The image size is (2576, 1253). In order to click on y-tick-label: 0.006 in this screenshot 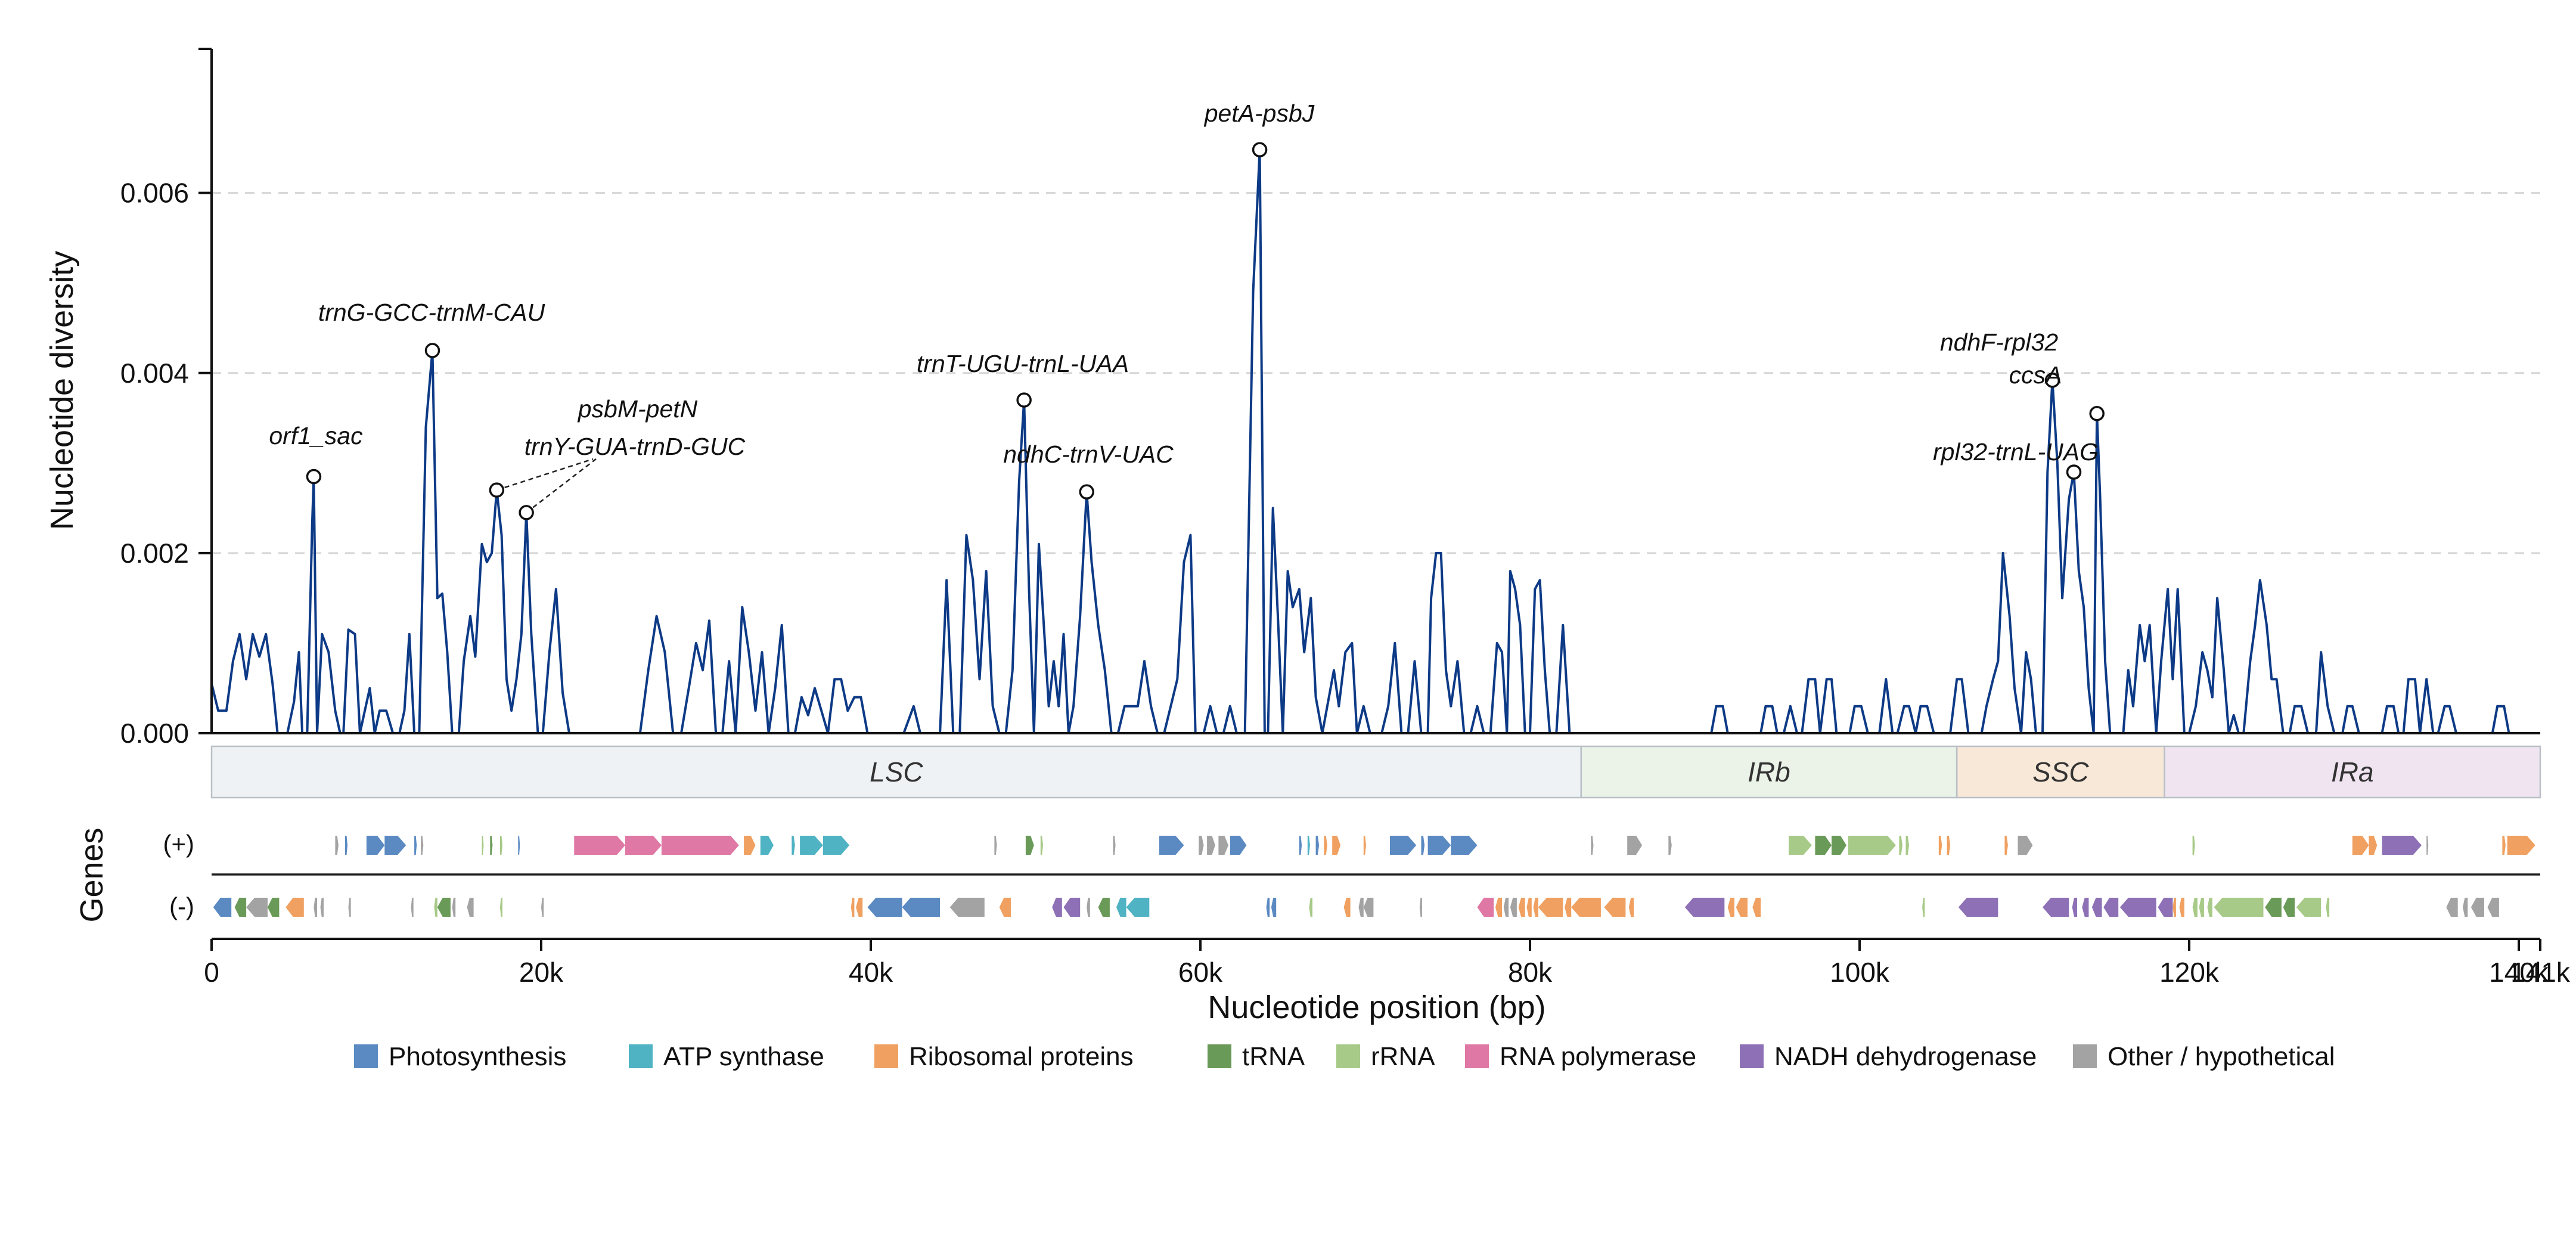, I will do `click(154, 193)`.